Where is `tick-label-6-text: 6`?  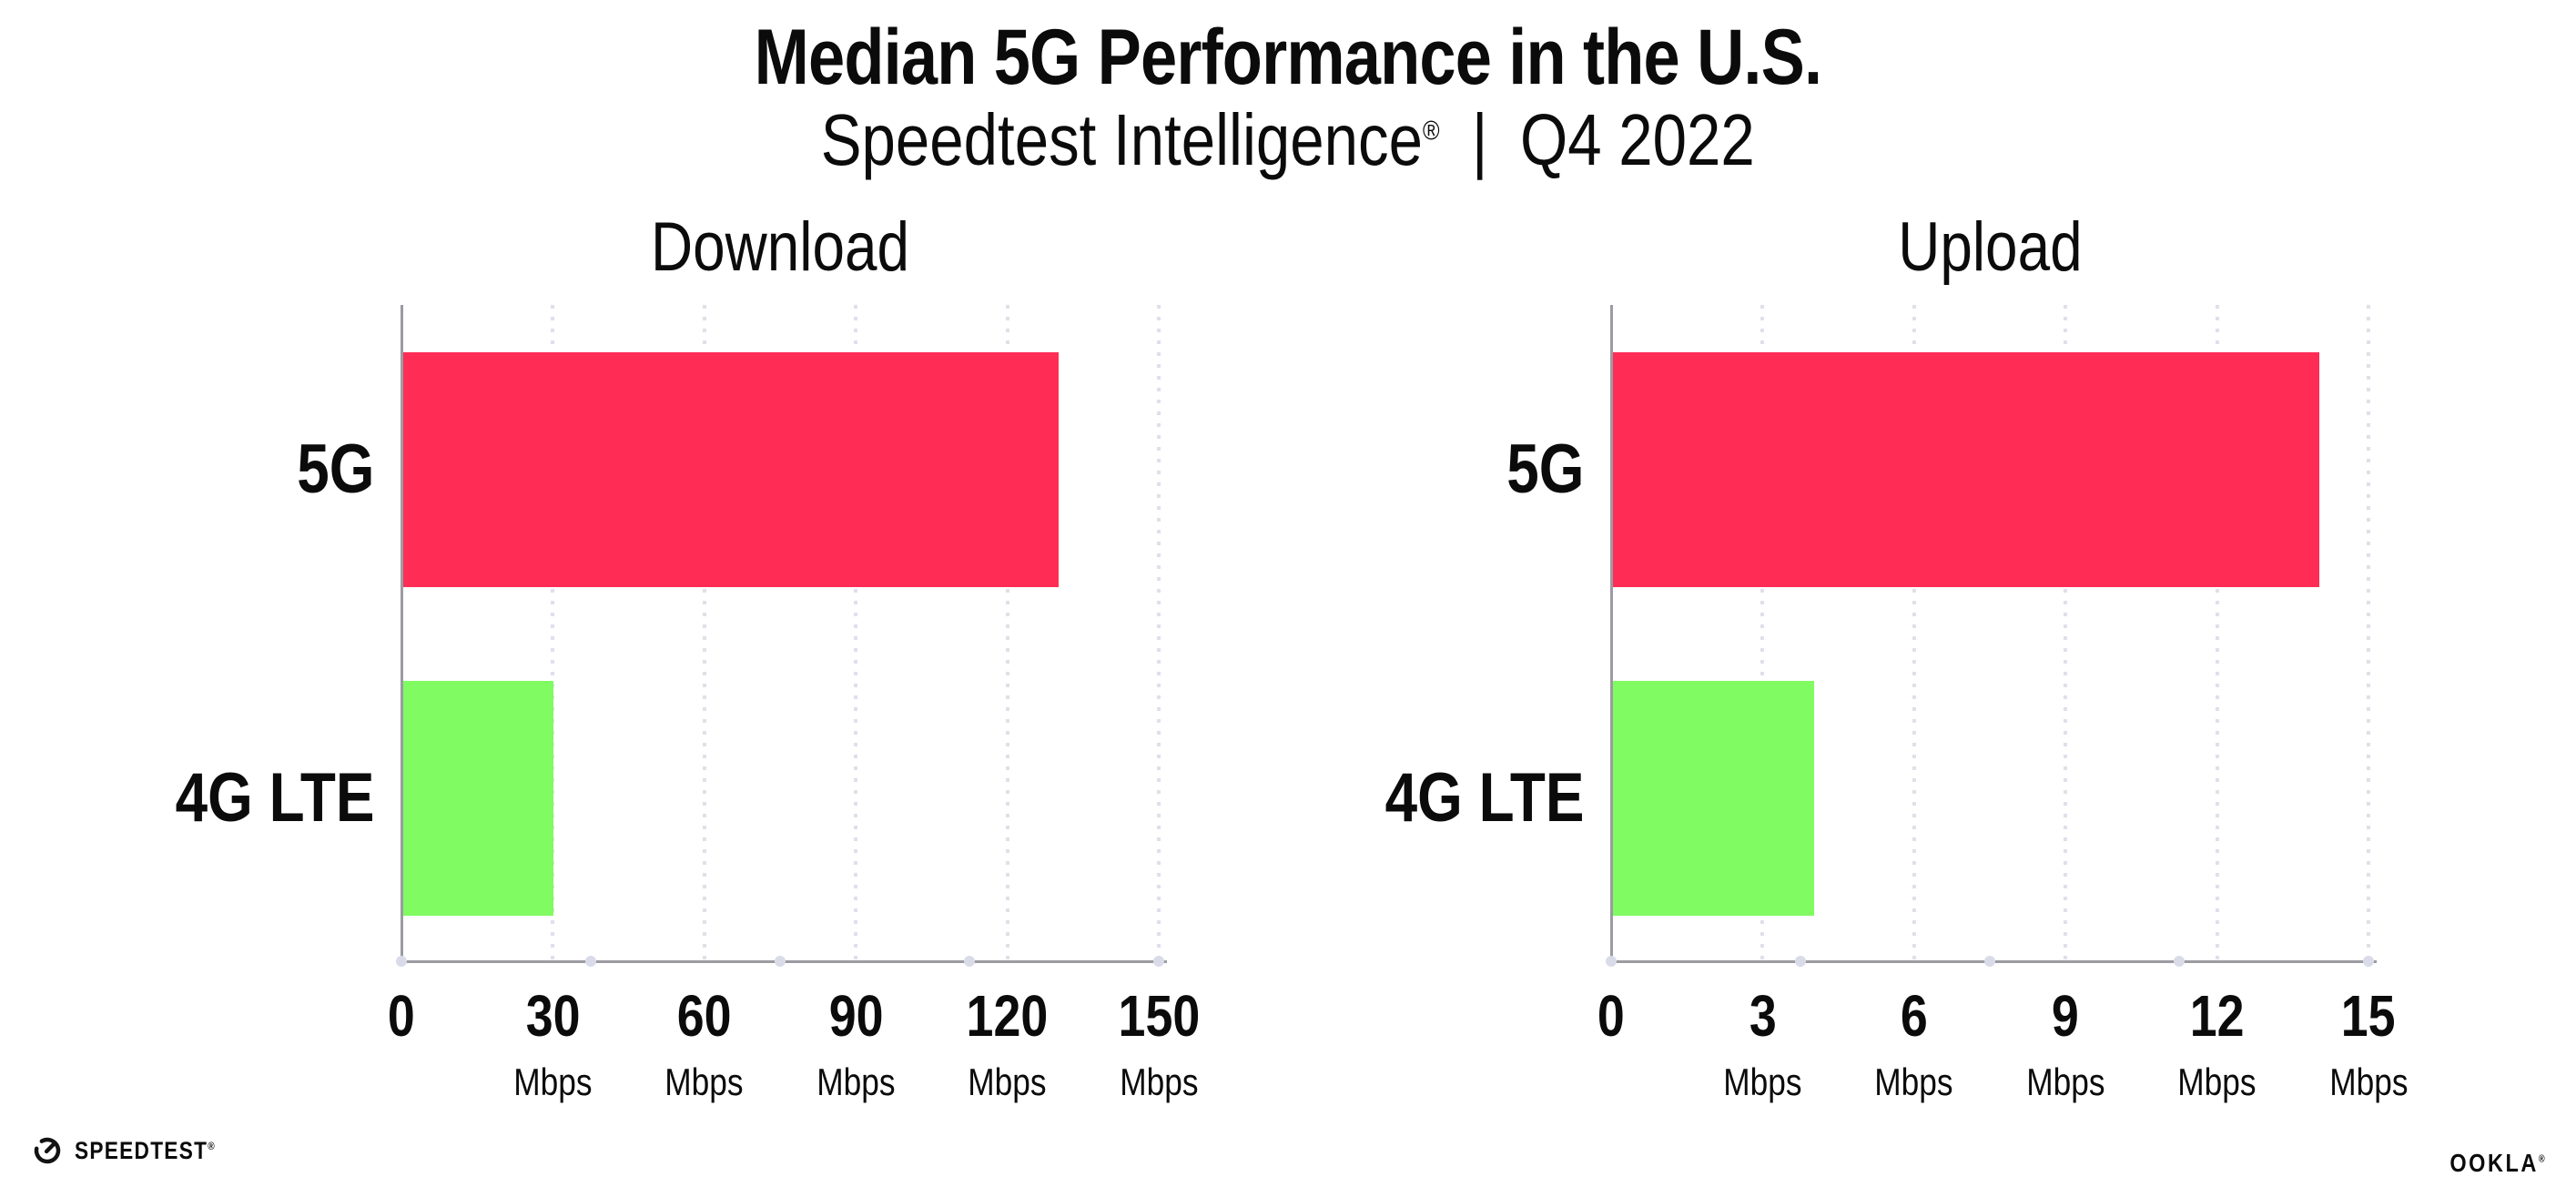 tick-label-6-text: 6 is located at coordinates (1914, 1016).